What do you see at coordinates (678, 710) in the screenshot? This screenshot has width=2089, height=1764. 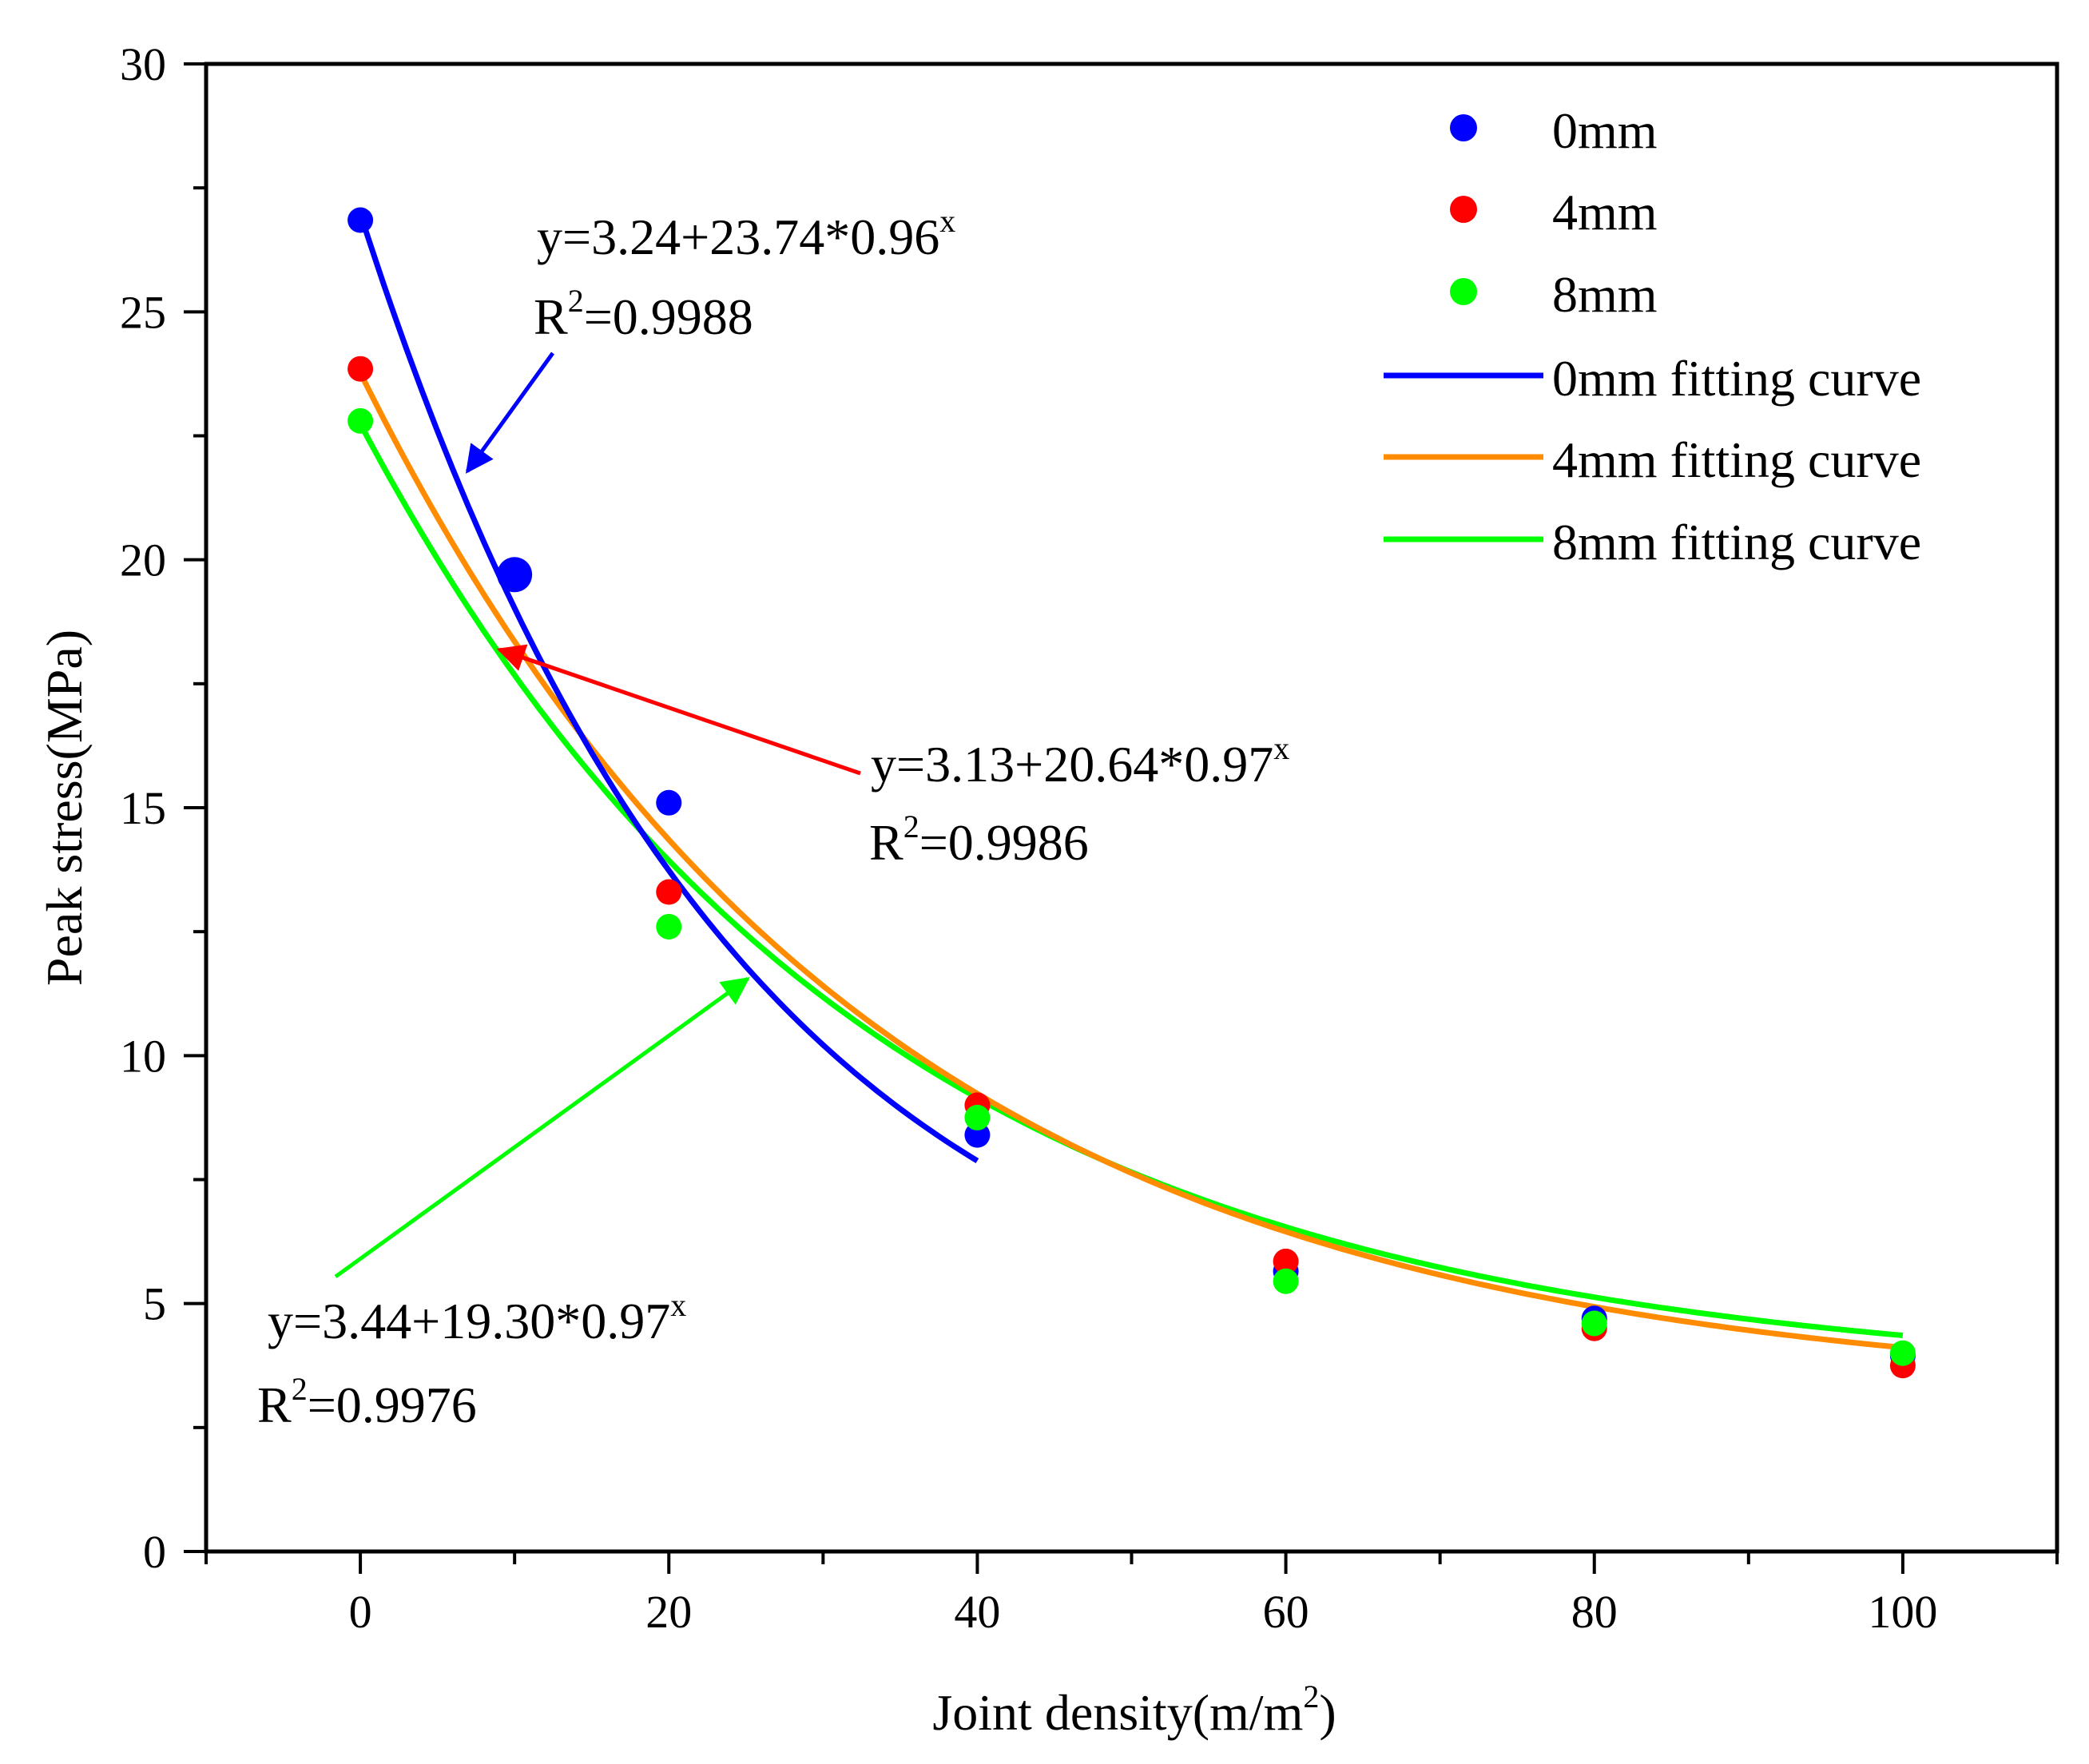 I see `annotation-arrow-4mm` at bounding box center [678, 710].